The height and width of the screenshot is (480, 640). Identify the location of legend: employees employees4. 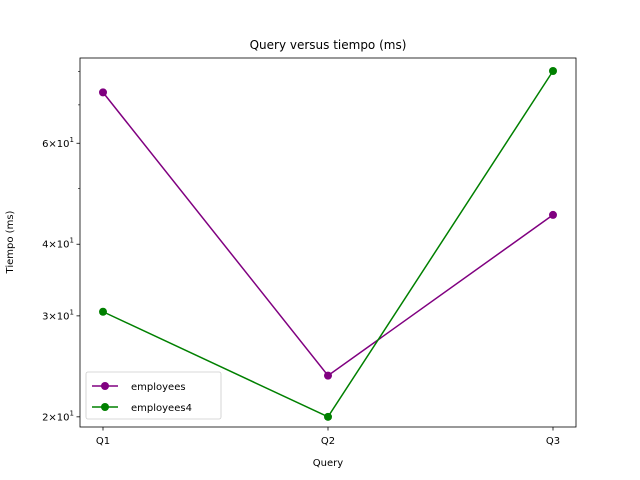
(153, 395).